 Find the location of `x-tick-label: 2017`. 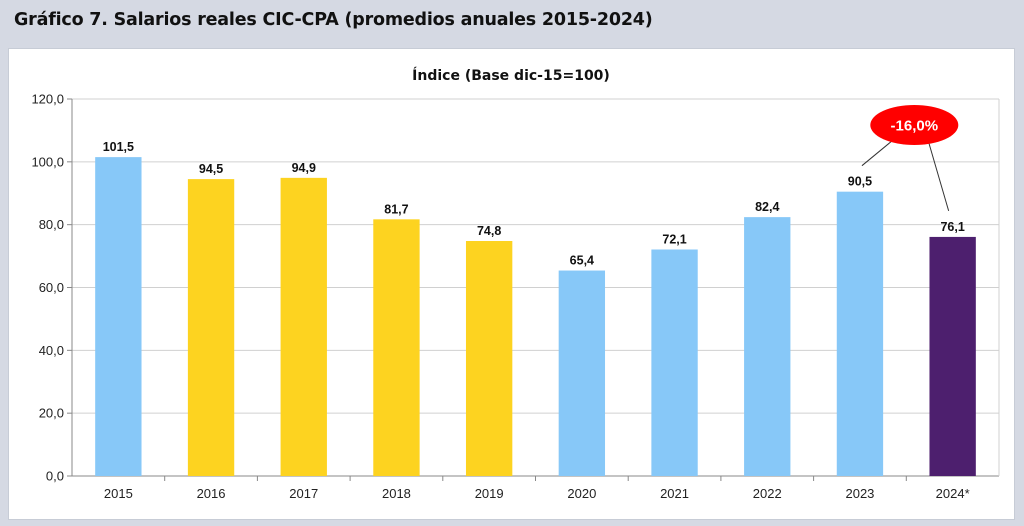

x-tick-label: 2017 is located at coordinates (303, 493).